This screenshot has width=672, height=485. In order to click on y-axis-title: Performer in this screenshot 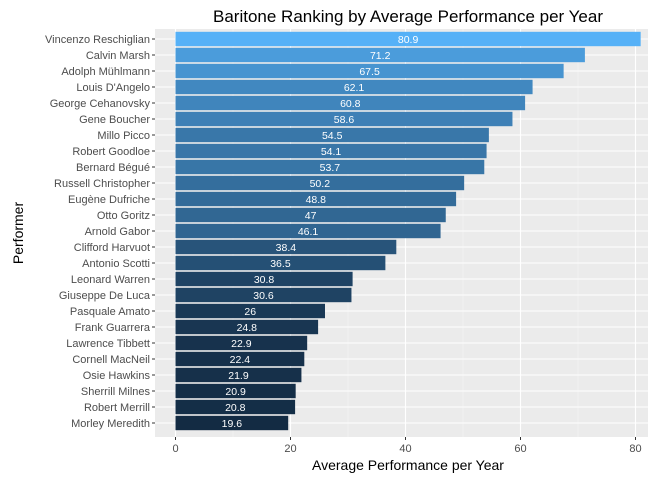, I will do `click(18, 233)`.